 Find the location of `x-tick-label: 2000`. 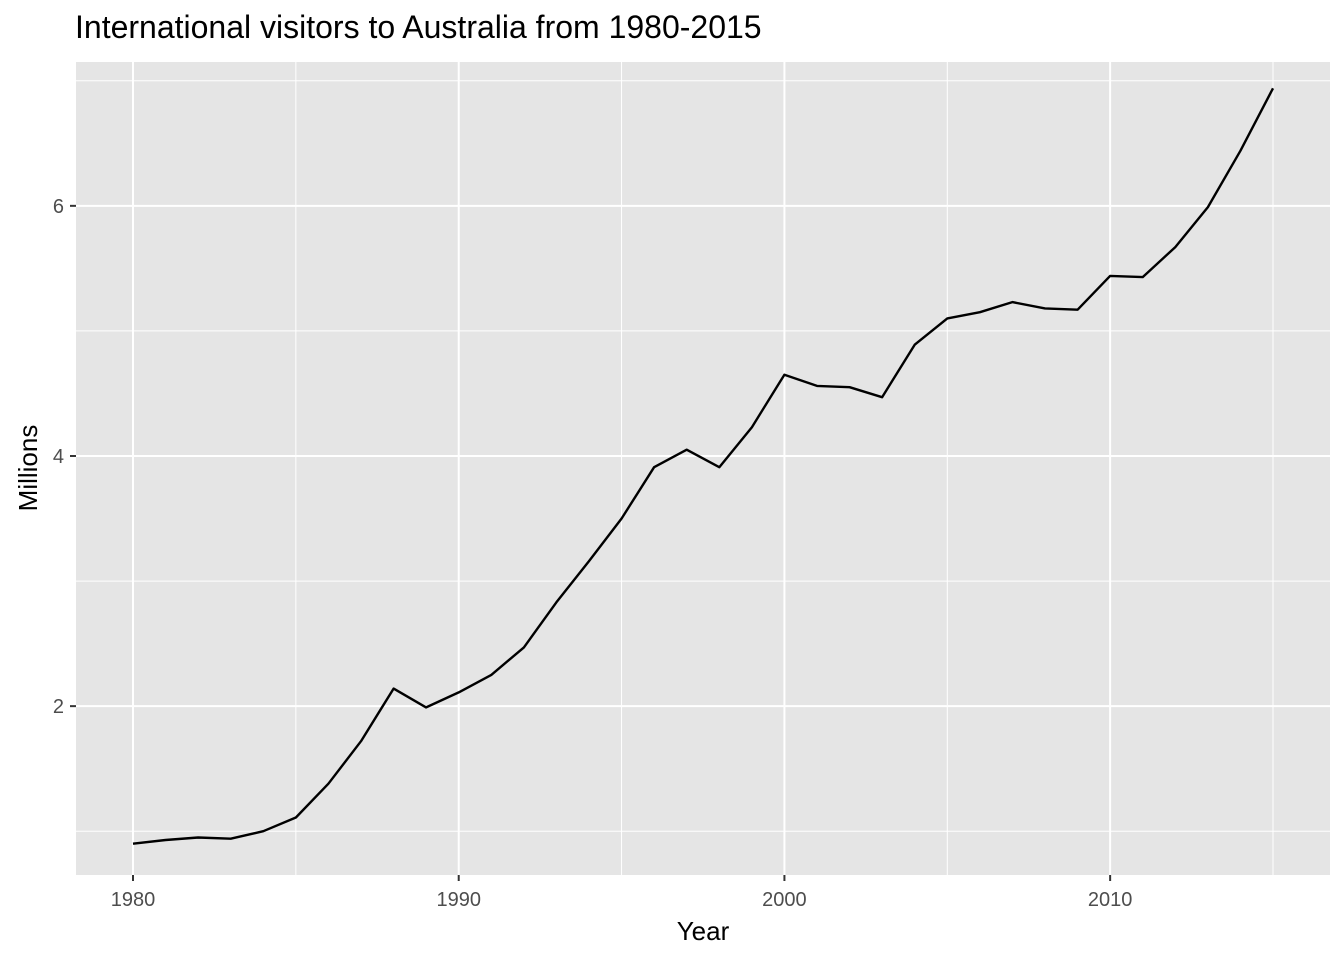

x-tick-label: 2000 is located at coordinates (784, 900).